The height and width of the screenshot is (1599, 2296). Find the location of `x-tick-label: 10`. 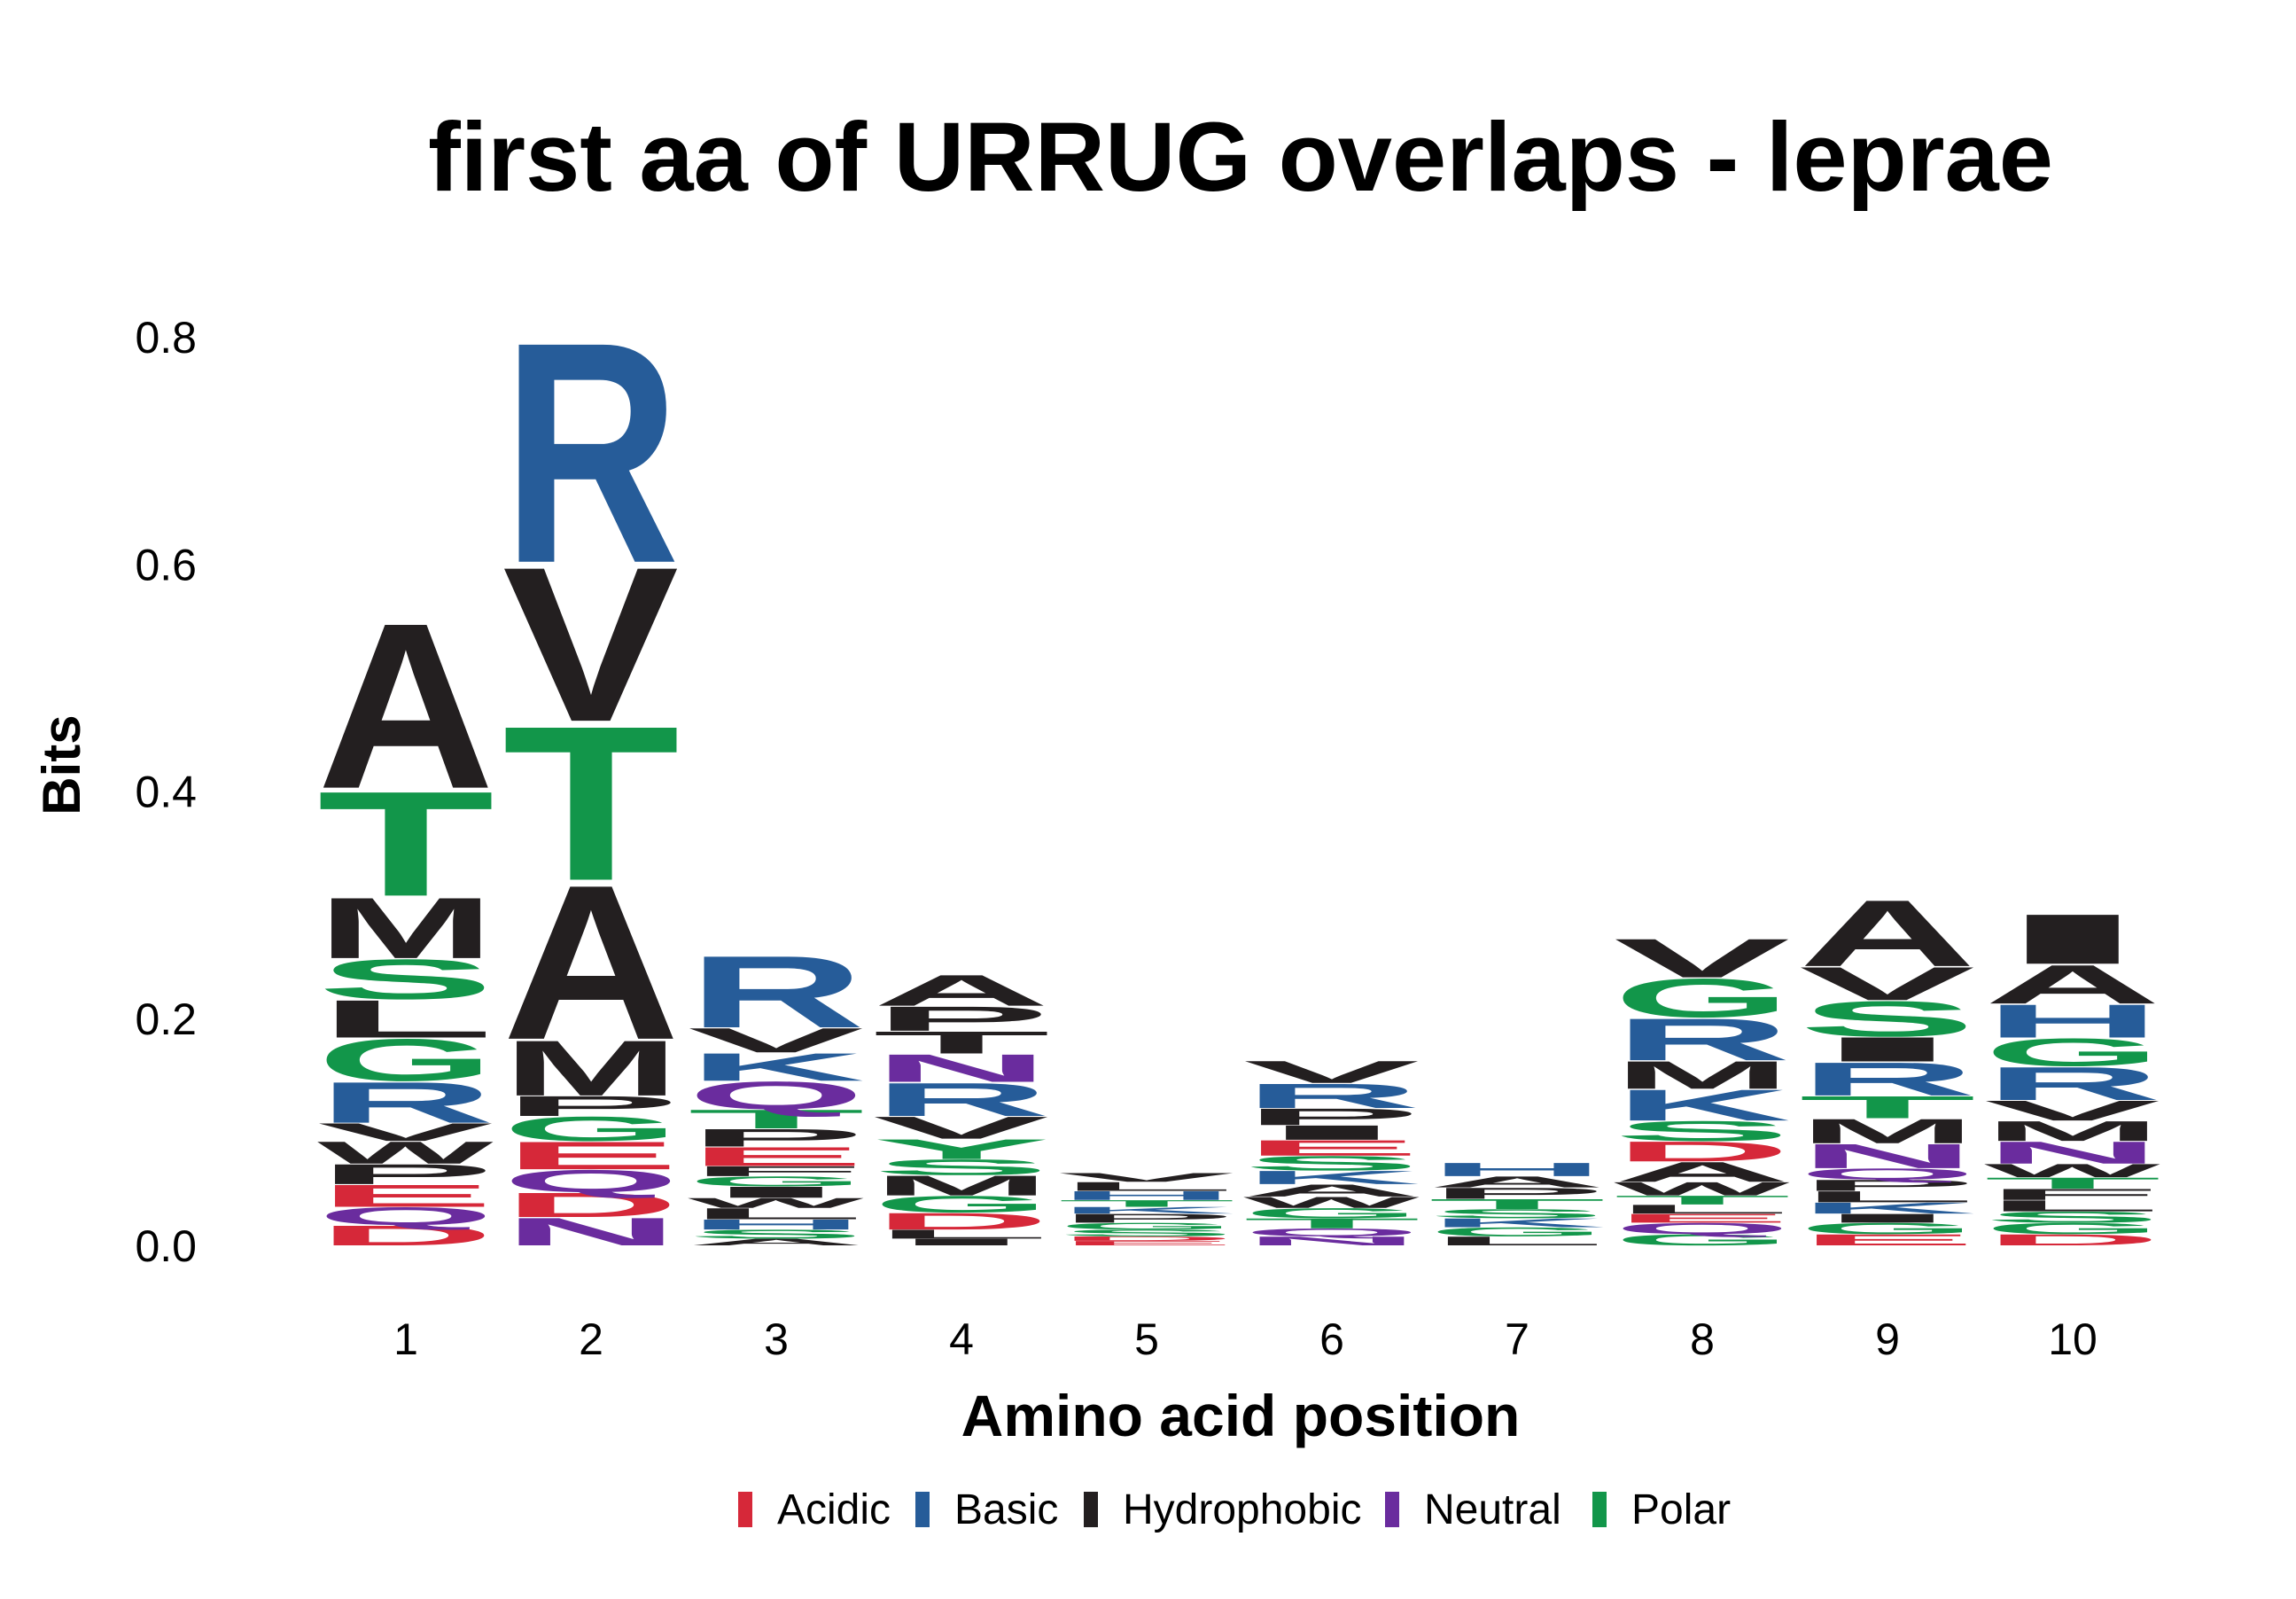

x-tick-label: 10 is located at coordinates (2073, 1339).